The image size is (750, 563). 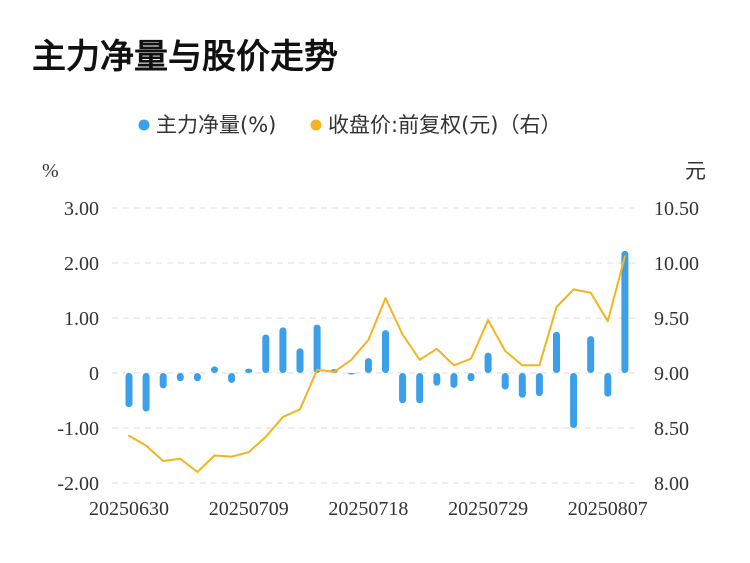 I want to click on left-axis-unit: %, so click(x=50, y=171).